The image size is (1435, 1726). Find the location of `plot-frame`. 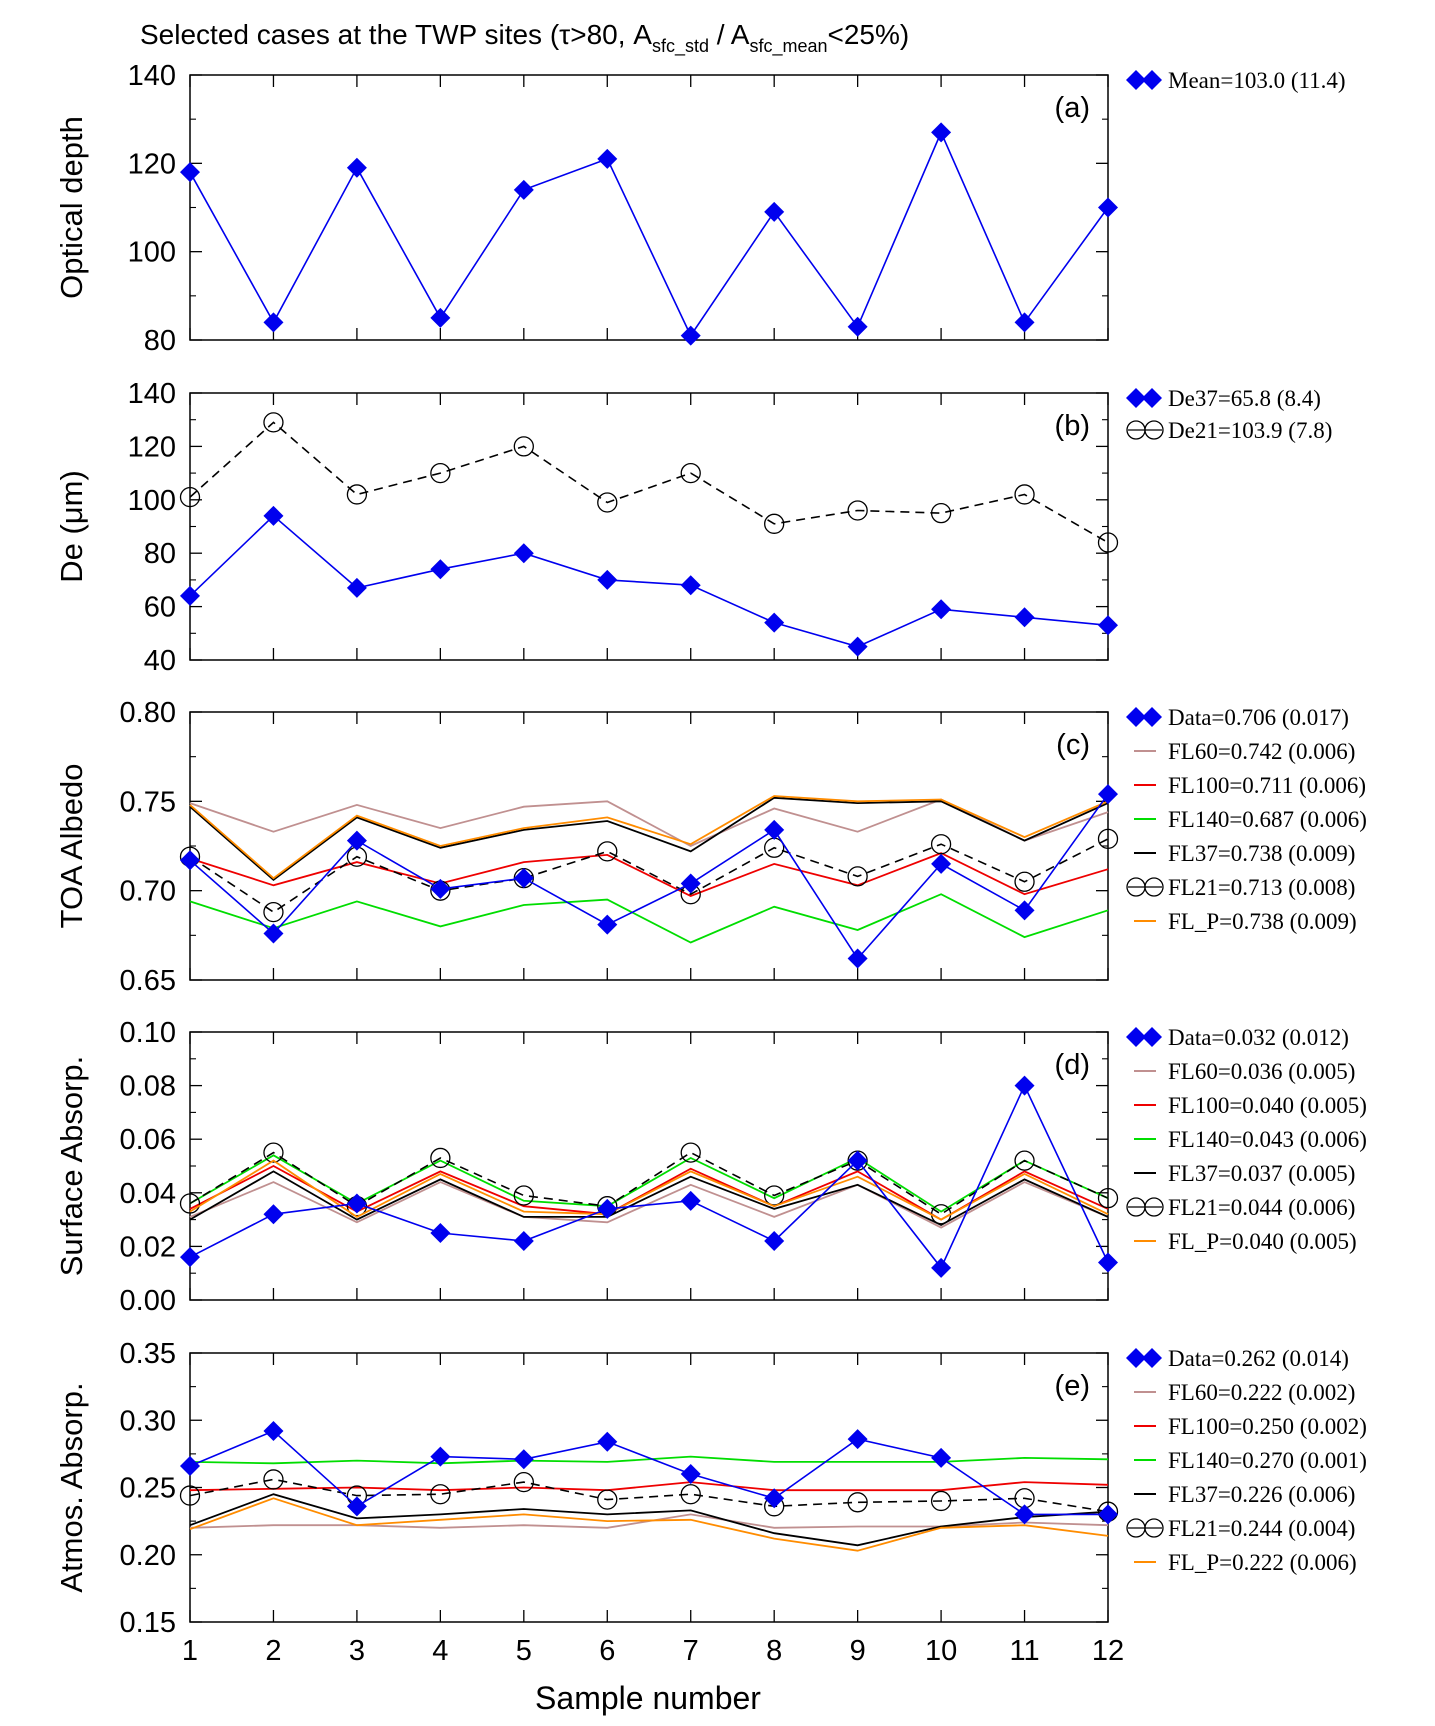

plot-frame is located at coordinates (649, 1166).